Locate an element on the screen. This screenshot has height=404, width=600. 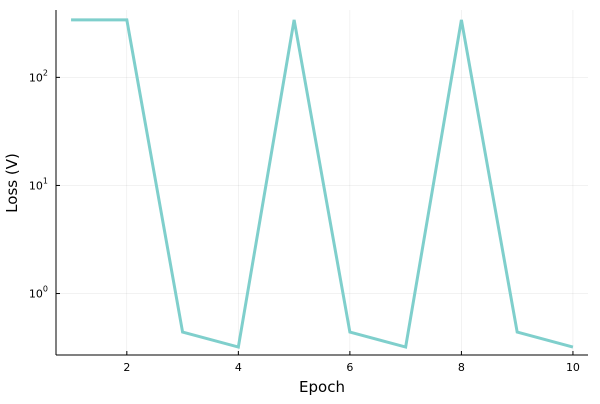
y-tick-label: 10¹ is located at coordinates (38, 184).